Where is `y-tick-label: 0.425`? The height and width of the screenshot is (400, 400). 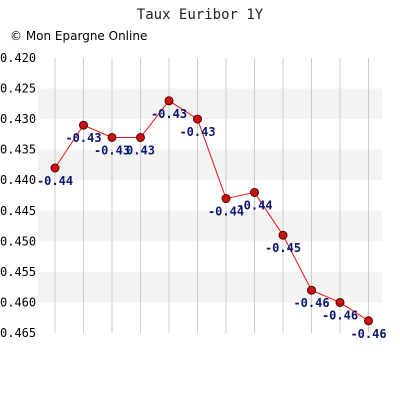 y-tick-label: 0.425 is located at coordinates (18, 89).